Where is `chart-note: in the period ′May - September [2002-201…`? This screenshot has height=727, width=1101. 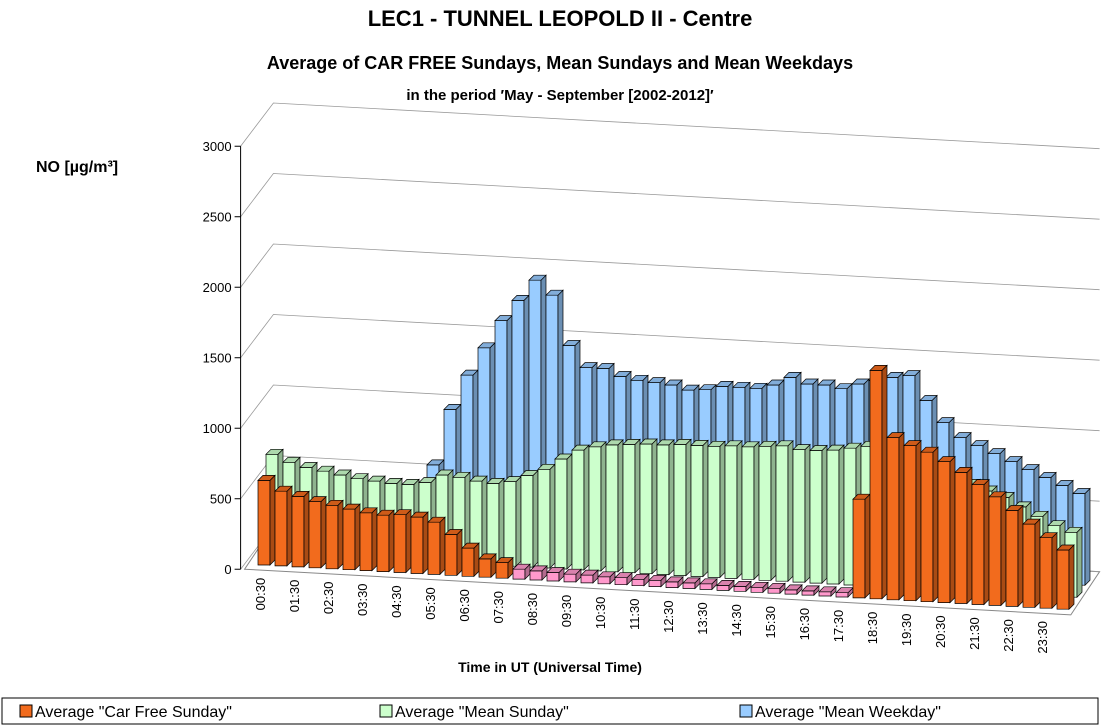 chart-note: in the period ′May - September [2002-201… is located at coordinates (560, 95).